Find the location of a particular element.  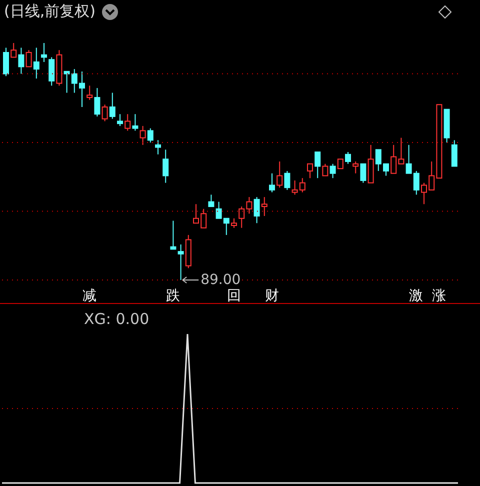

chart-title: XG: 0.00 is located at coordinates (117, 319).